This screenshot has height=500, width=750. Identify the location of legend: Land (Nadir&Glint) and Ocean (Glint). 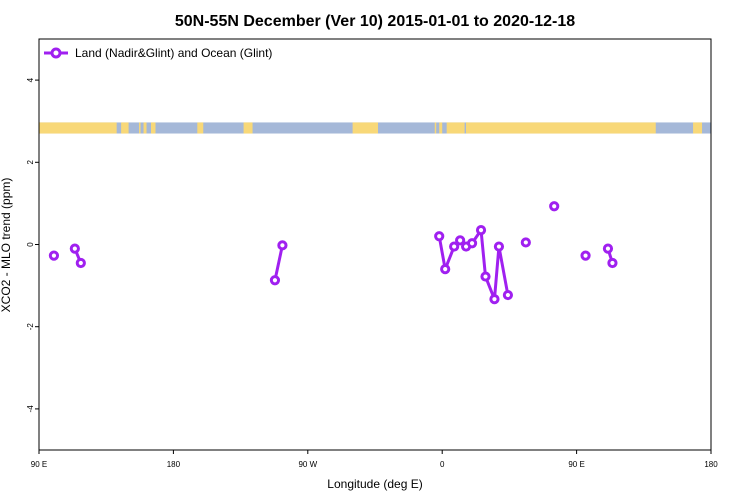
(158, 53).